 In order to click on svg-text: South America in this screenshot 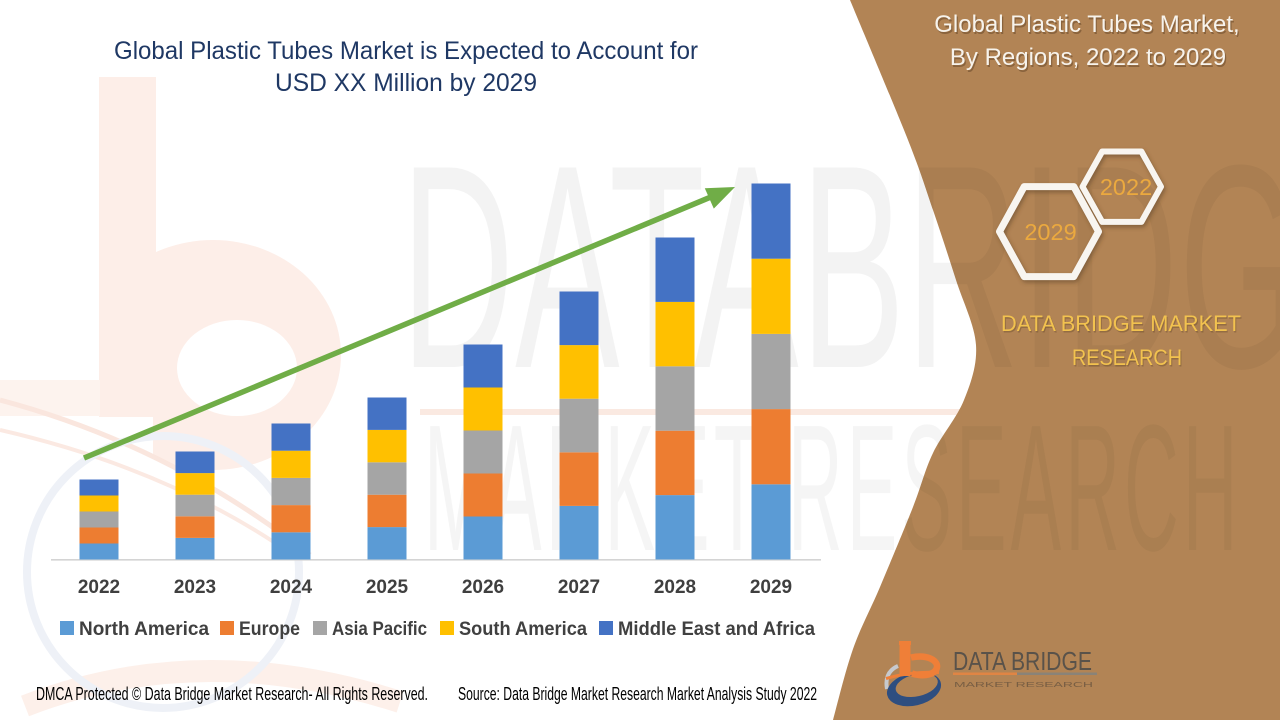, I will do `click(523, 629)`.